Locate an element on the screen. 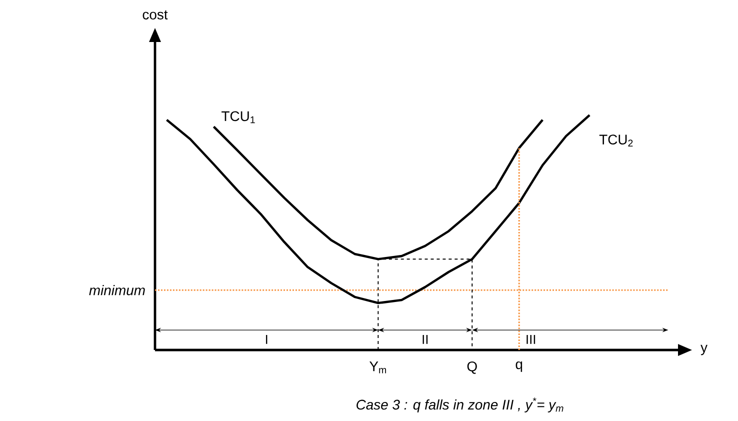 The image size is (738, 421). ref-line-label: minimum is located at coordinates (117, 290).